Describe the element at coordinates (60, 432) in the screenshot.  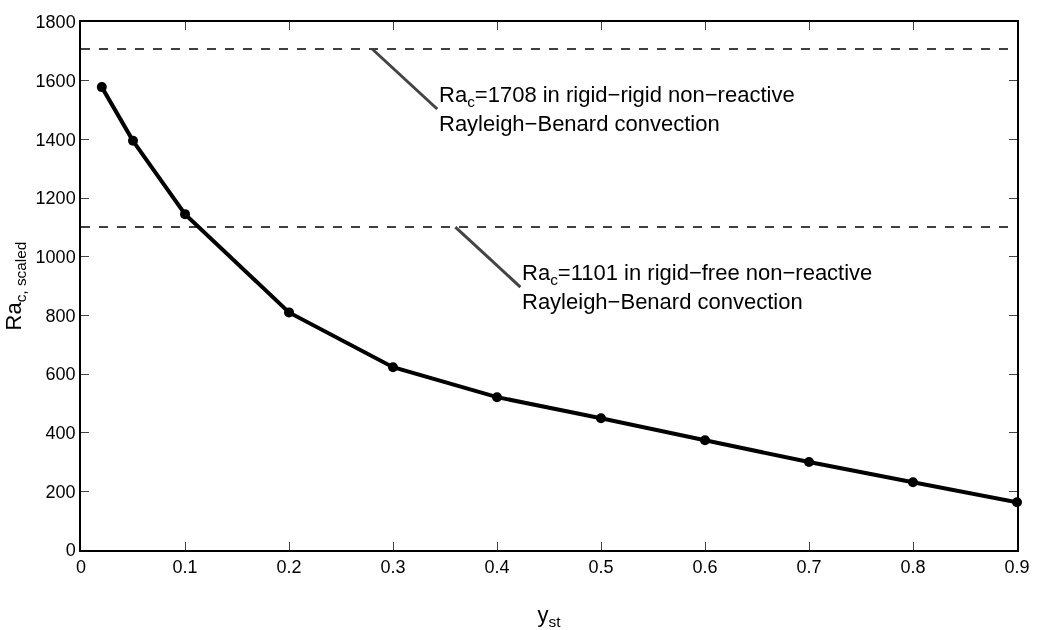
I see `y-tick-label: 400` at that location.